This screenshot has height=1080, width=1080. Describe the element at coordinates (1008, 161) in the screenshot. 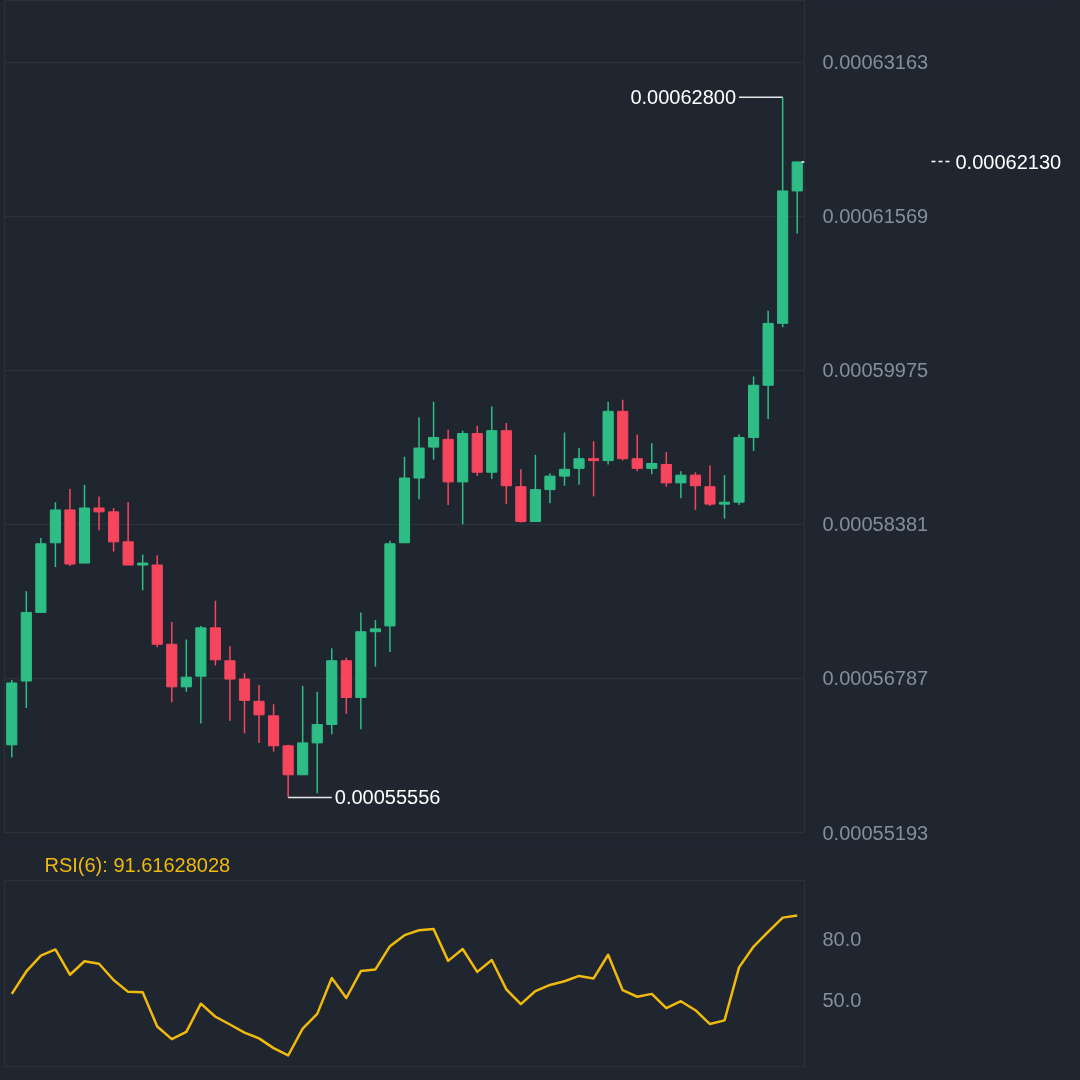

I see `ref-line-label: 0.00062130` at that location.